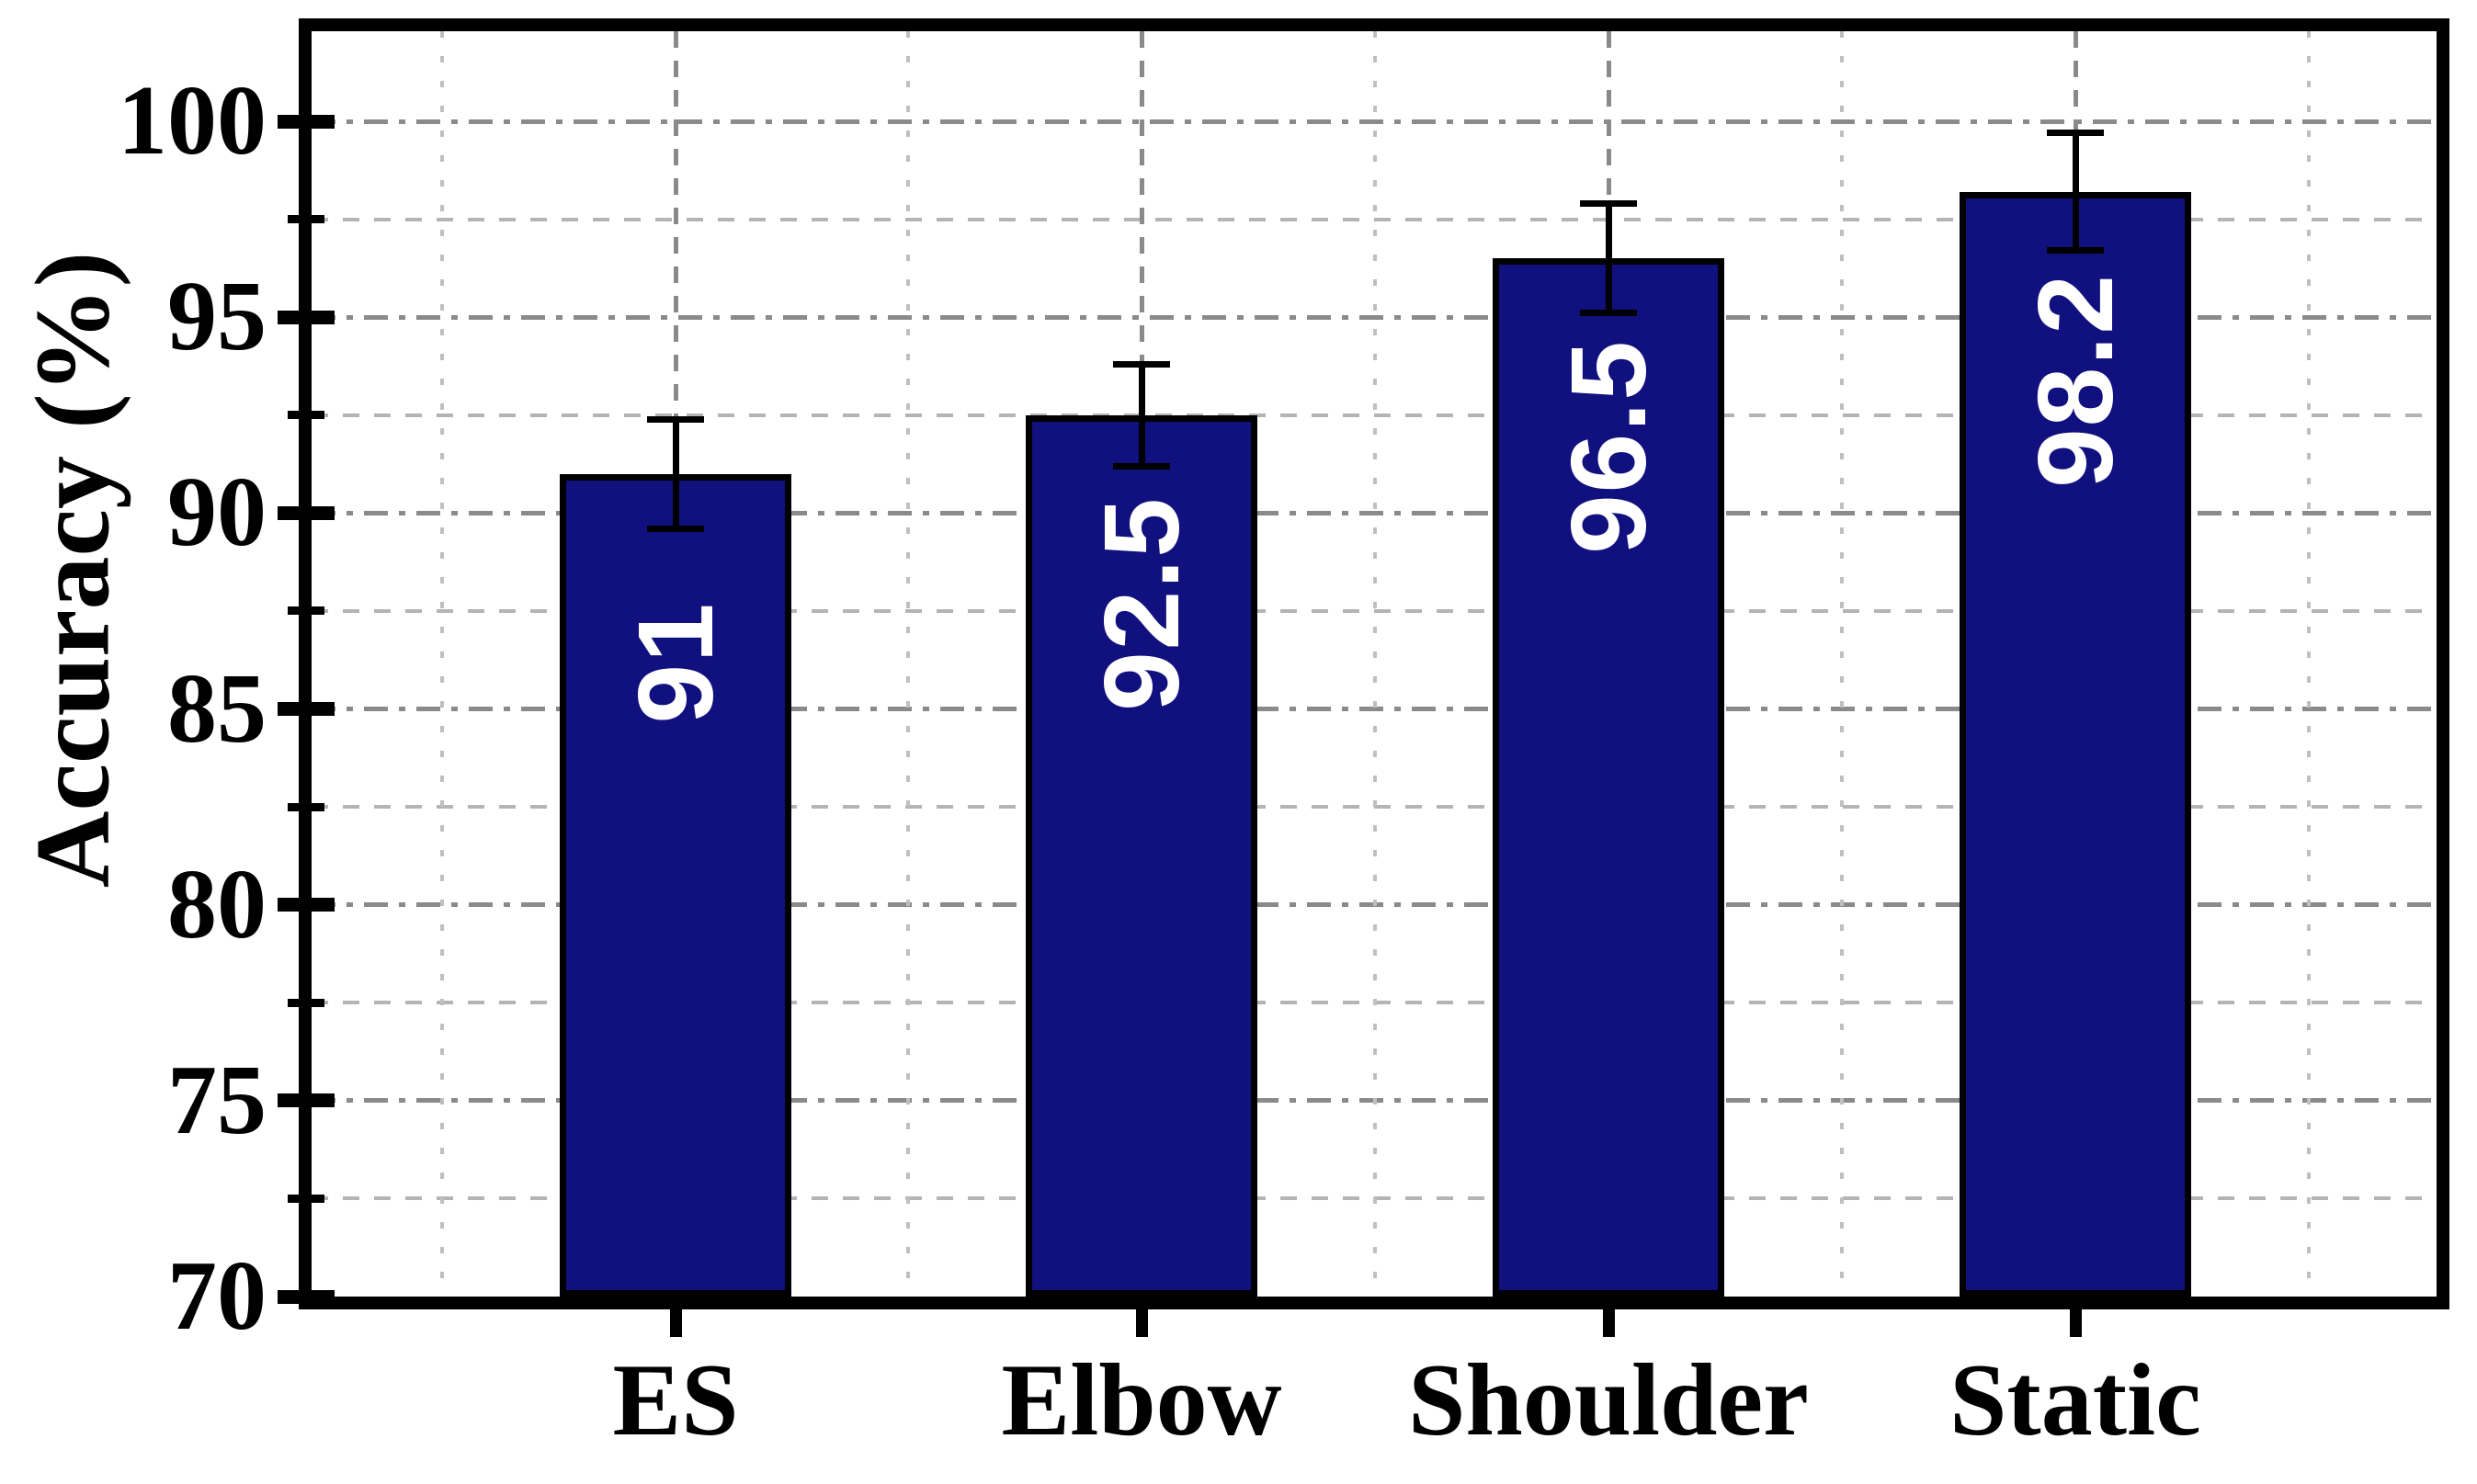  What do you see at coordinates (675, 662) in the screenshot?
I see `bar-value-label: 91` at bounding box center [675, 662].